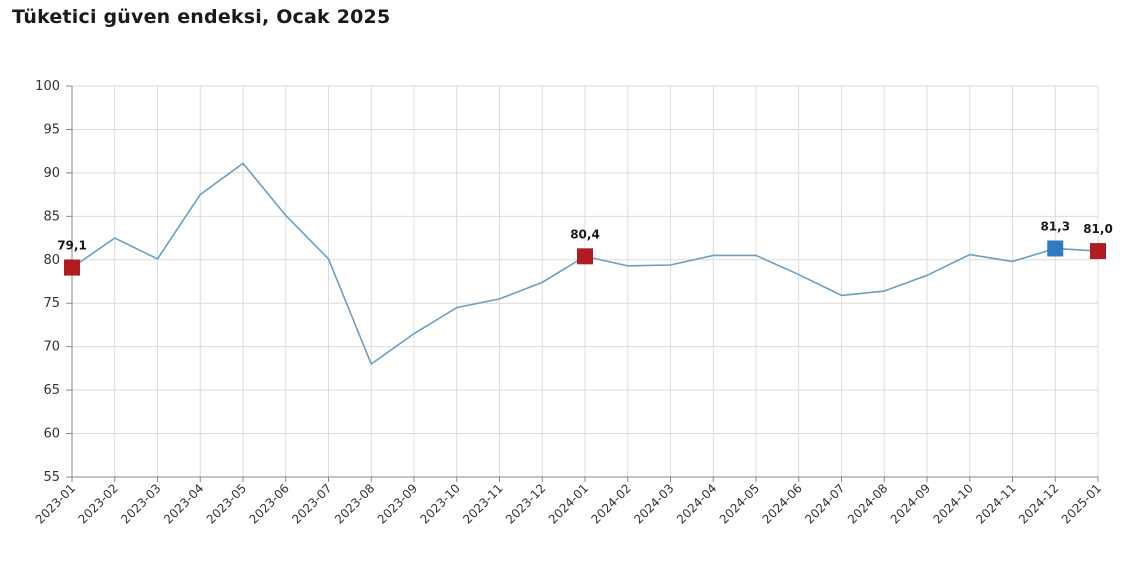 This screenshot has width=1140, height=570. I want to click on data-label: 80,4, so click(585, 234).